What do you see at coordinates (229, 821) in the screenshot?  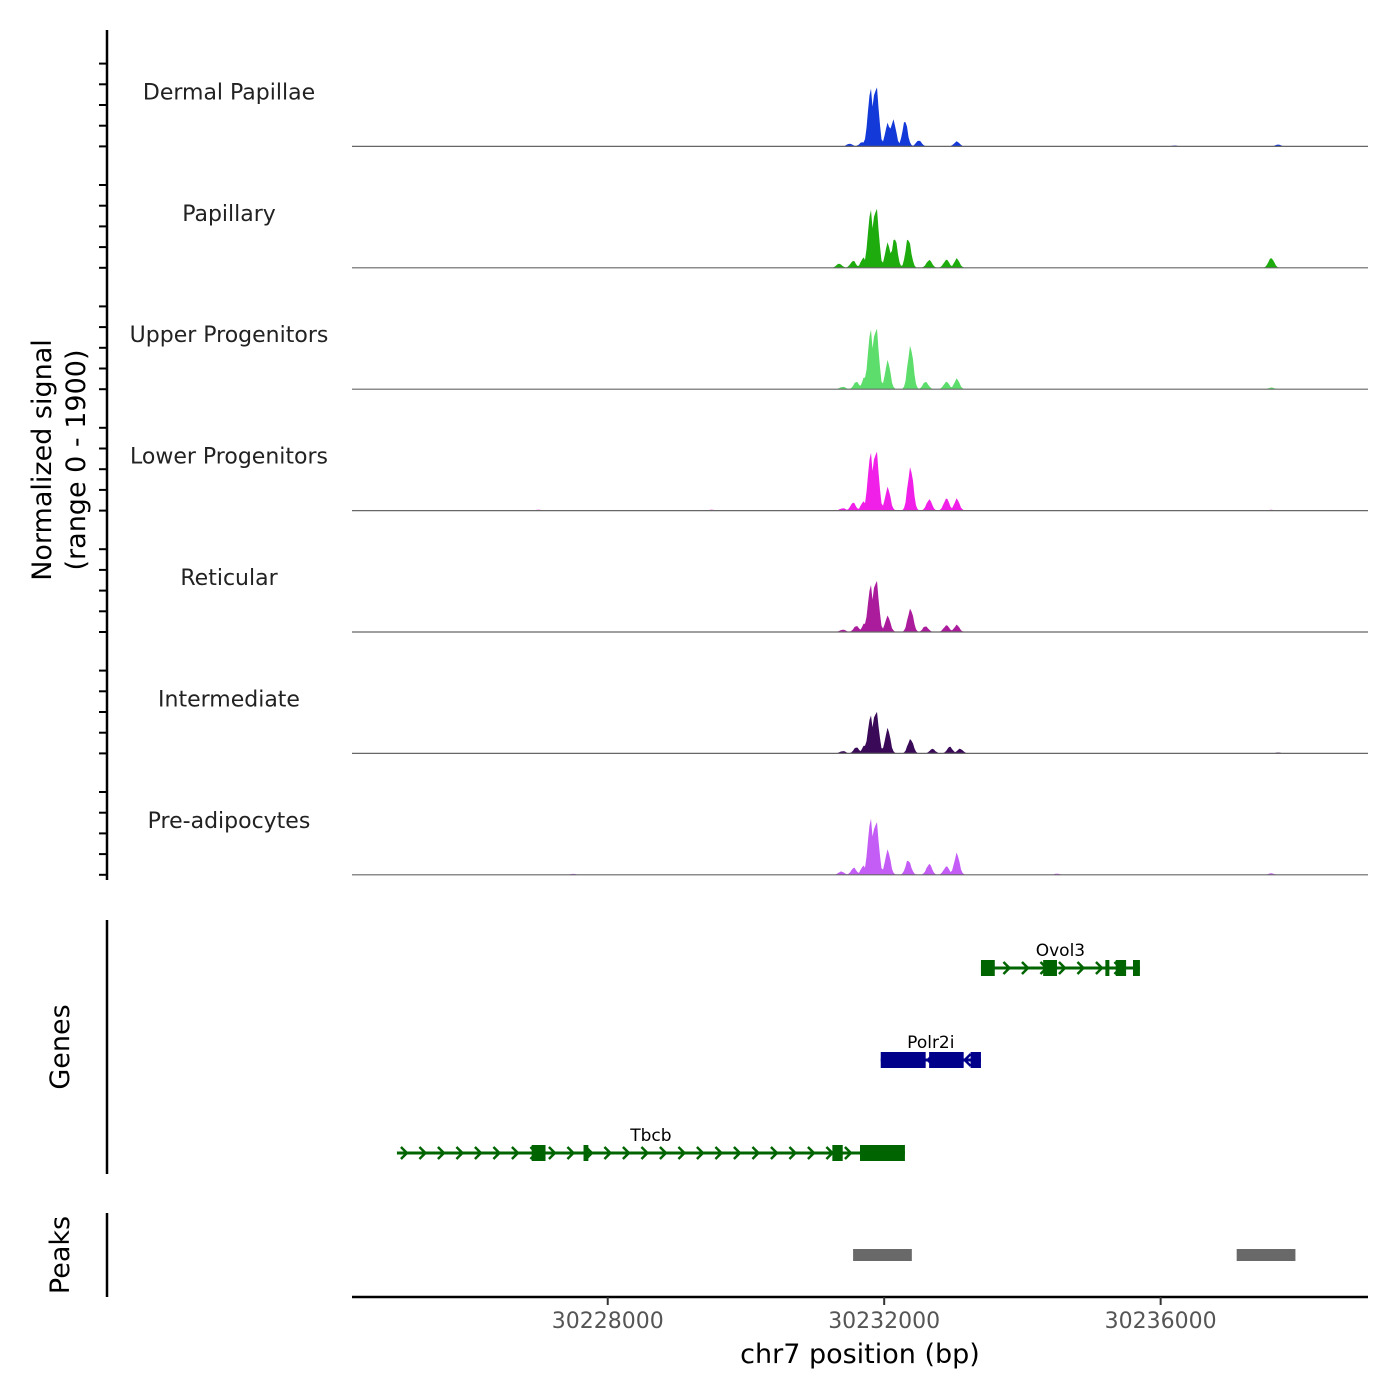 I see `track-label: Pre-adipocytes` at bounding box center [229, 821].